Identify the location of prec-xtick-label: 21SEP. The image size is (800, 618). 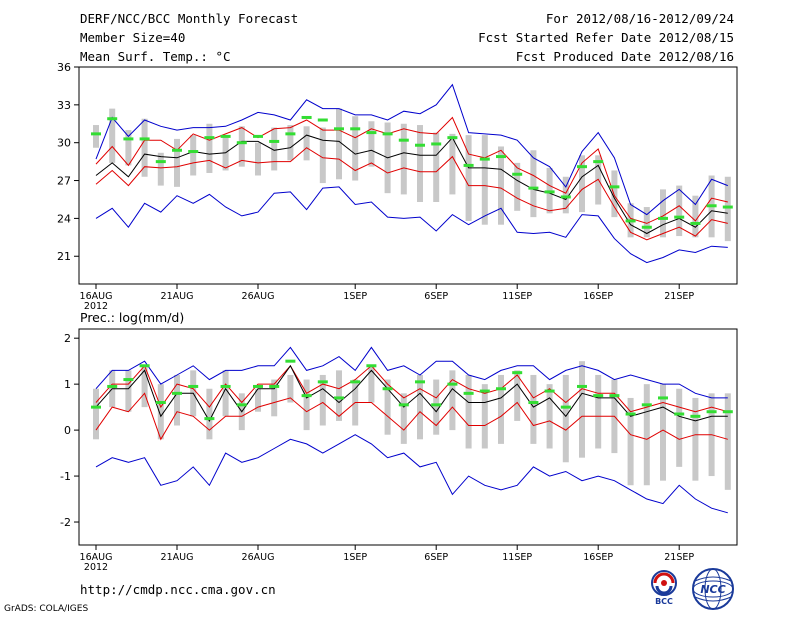
(679, 557).